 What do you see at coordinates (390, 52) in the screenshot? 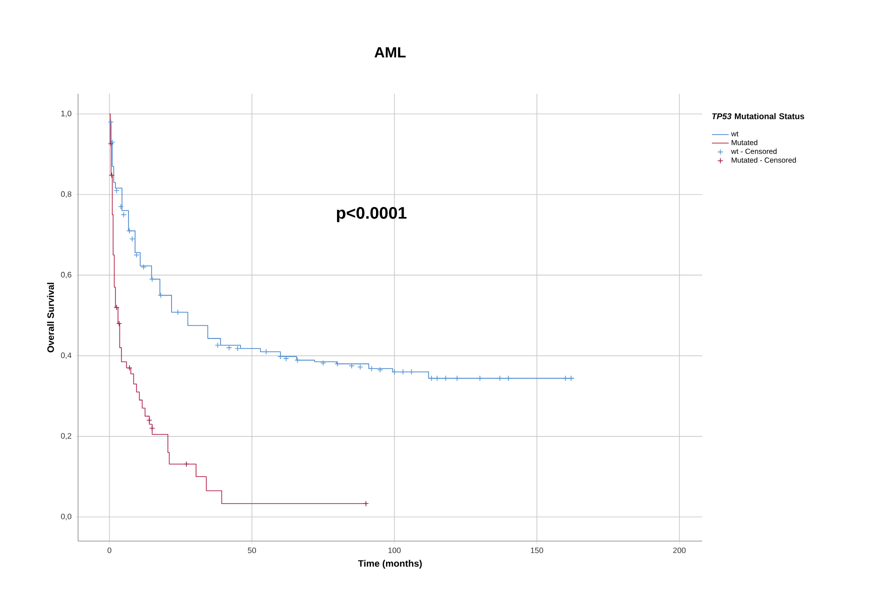
I see `chart-title: AML` at bounding box center [390, 52].